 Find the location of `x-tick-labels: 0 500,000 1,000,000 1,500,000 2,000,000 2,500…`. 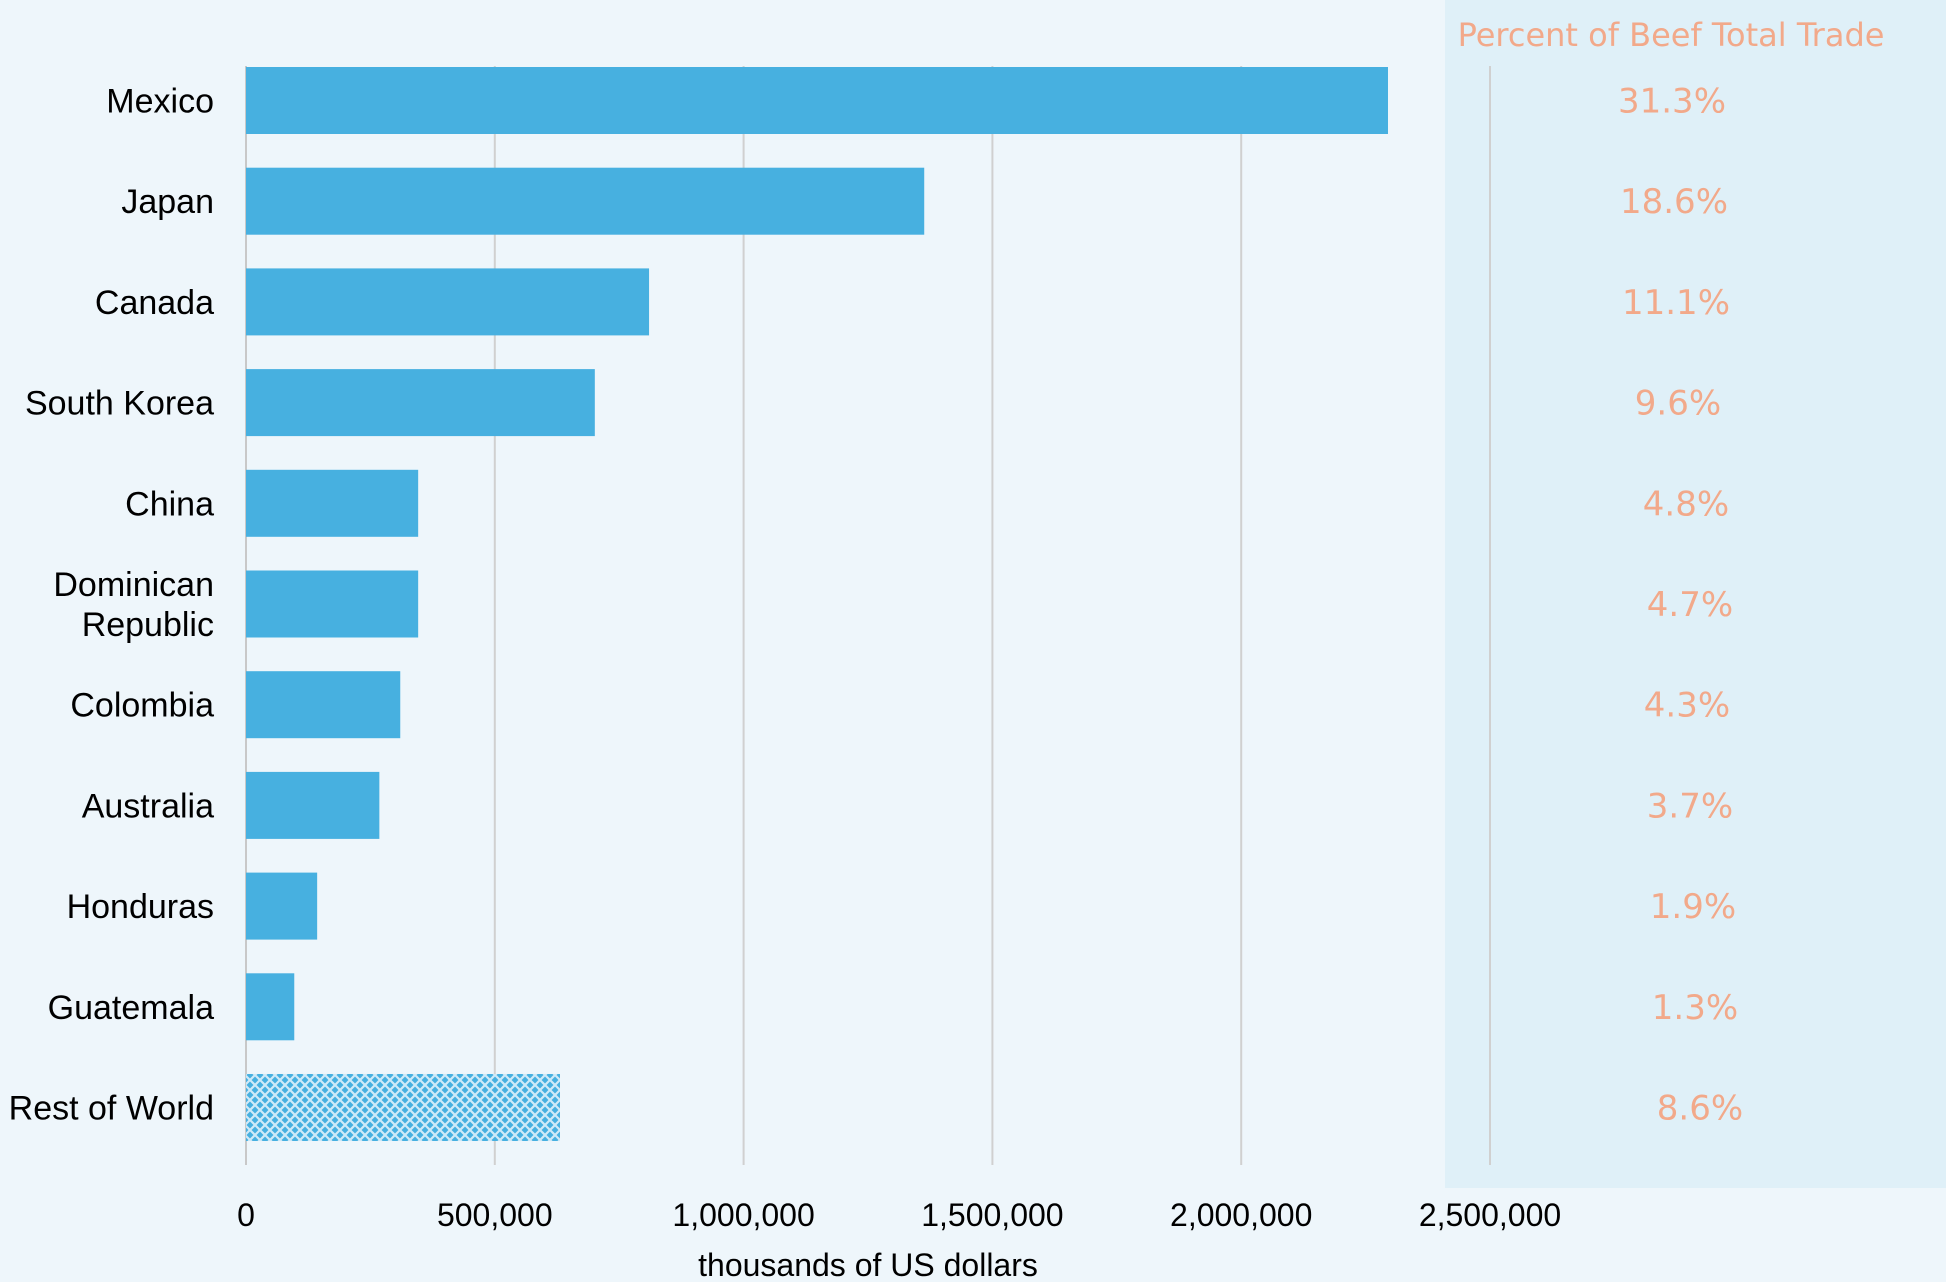

x-tick-labels: 0 500,000 1,000,000 1,500,000 2,000,000 2,500… is located at coordinates (899, 1215).